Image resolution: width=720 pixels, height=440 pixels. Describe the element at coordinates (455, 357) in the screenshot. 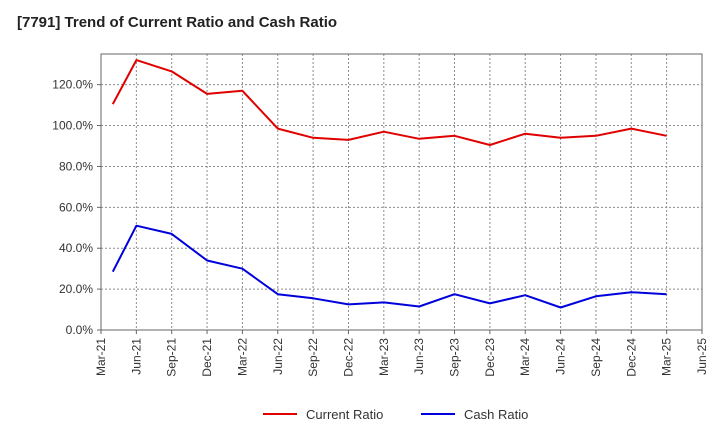

I see `x-tick-label: Sep-23` at that location.